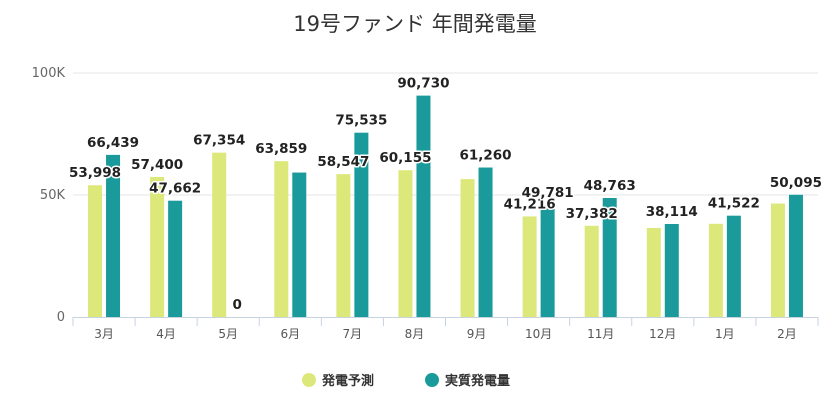 The image size is (830, 415). What do you see at coordinates (228, 334) in the screenshot?
I see `x-tick-label: 5月` at bounding box center [228, 334].